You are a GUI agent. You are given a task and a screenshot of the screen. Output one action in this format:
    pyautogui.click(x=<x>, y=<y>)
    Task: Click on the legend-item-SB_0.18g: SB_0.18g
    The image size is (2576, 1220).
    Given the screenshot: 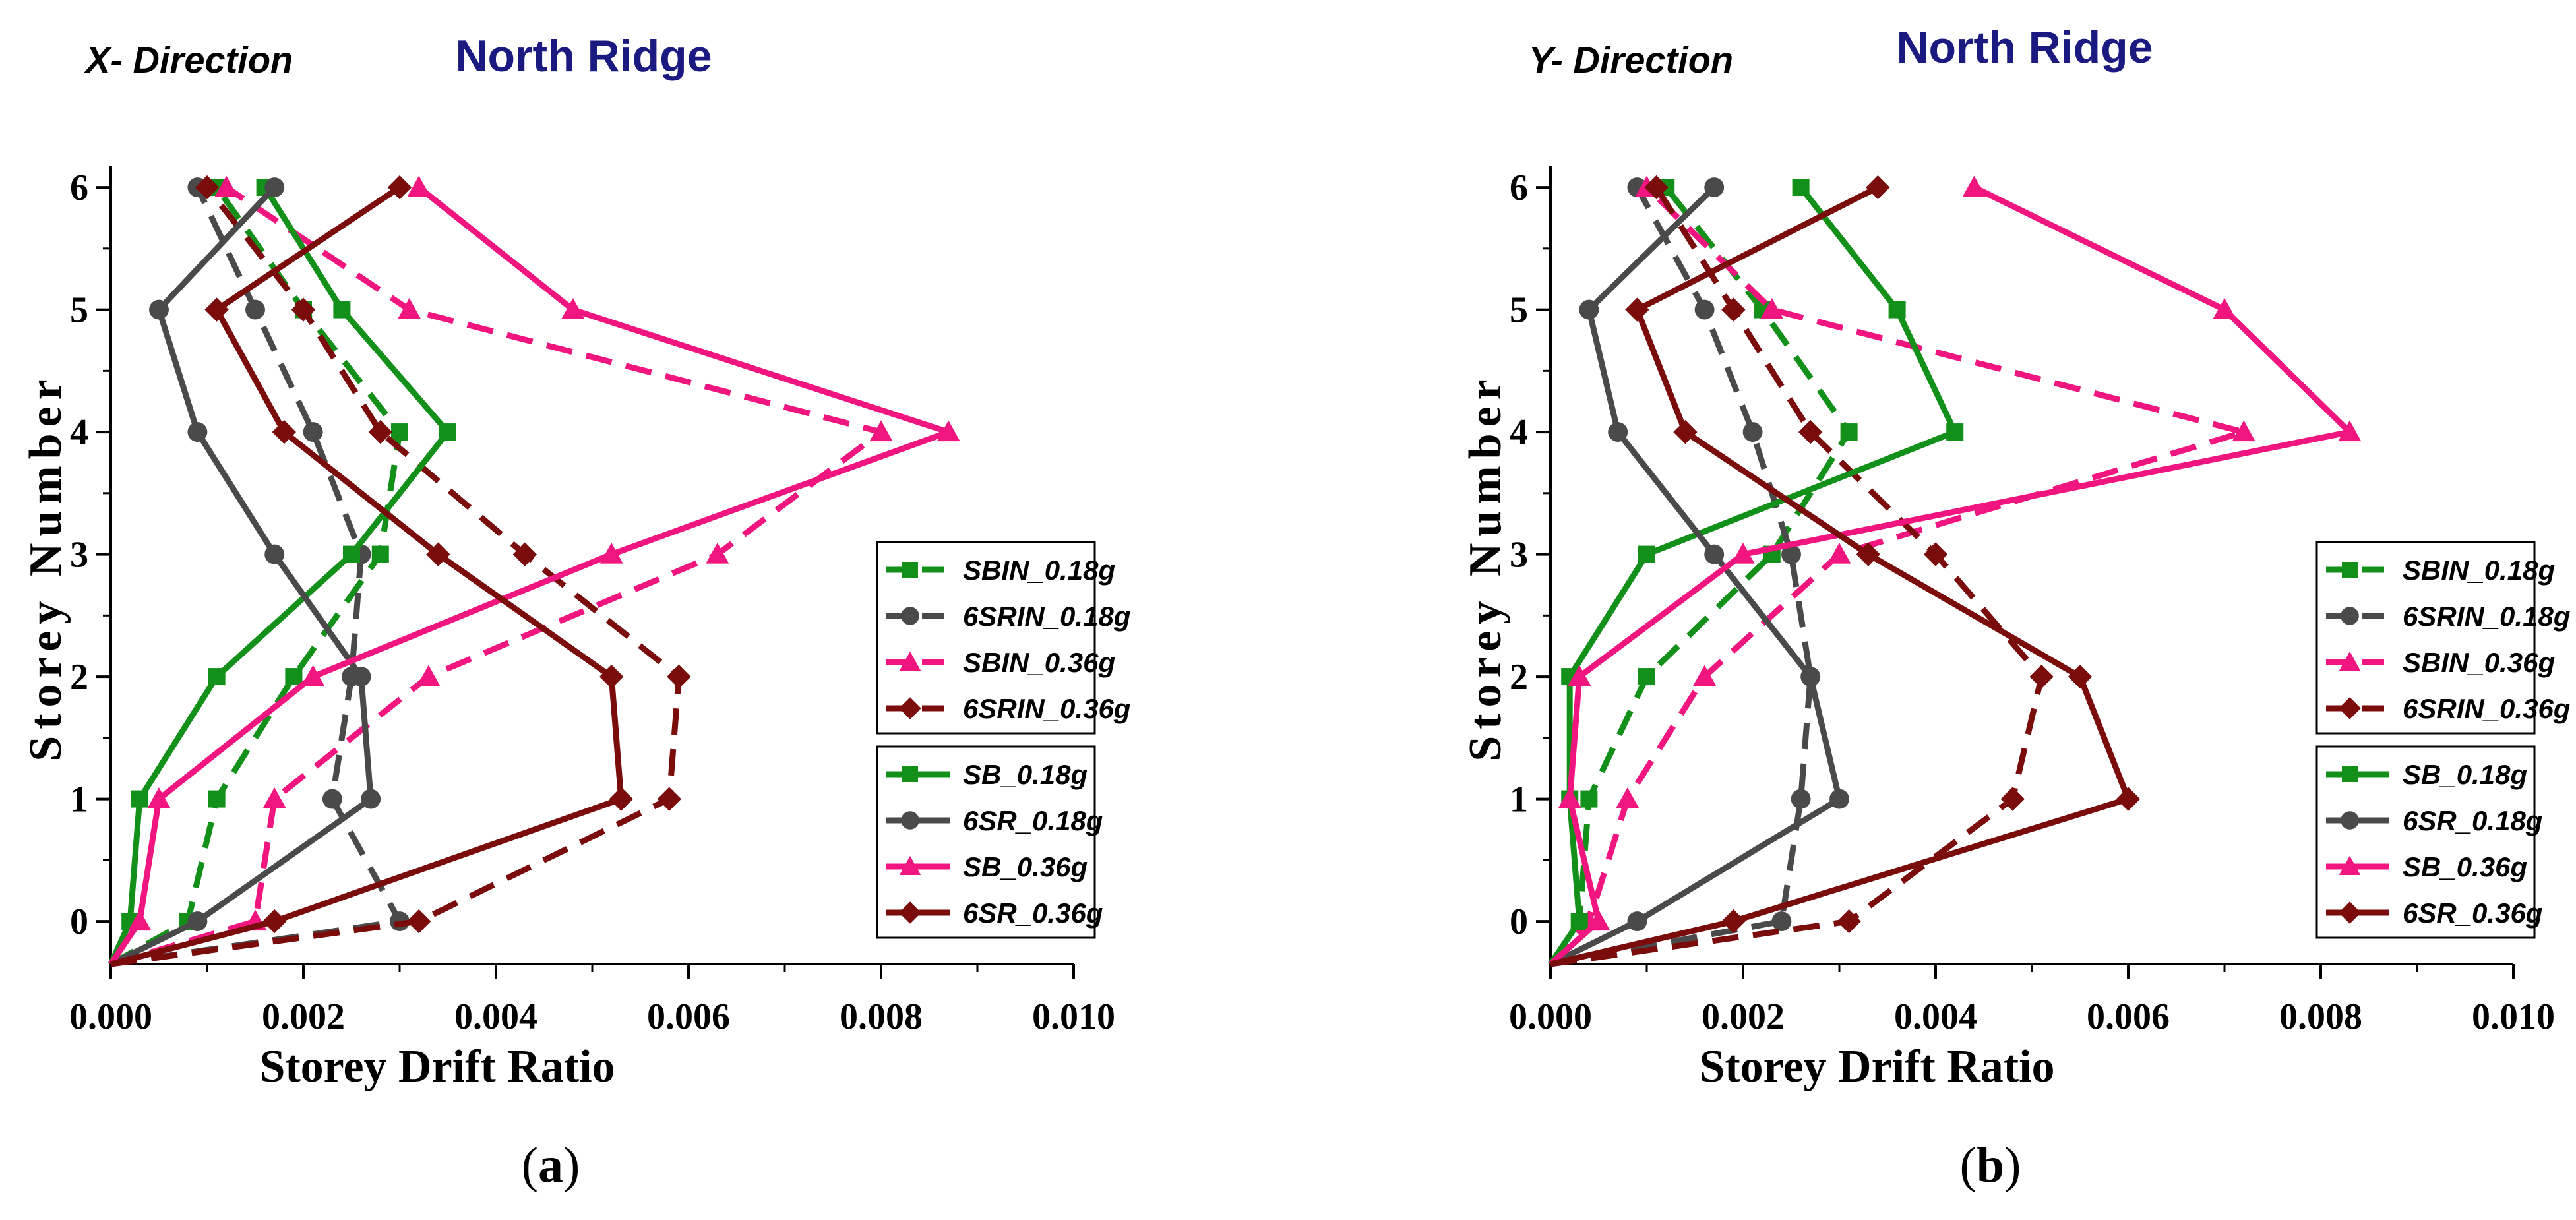 What is the action you would take?
    pyautogui.click(x=987, y=774)
    